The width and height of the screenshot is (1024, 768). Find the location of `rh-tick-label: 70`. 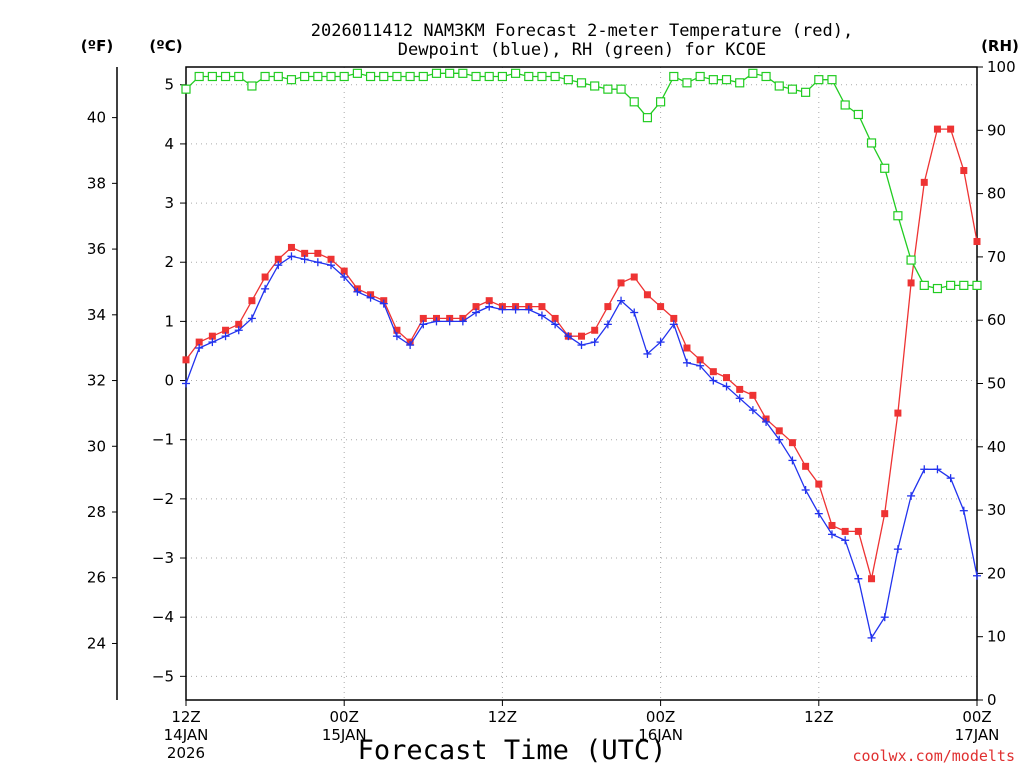

rh-tick-label: 70 is located at coordinates (996, 257).